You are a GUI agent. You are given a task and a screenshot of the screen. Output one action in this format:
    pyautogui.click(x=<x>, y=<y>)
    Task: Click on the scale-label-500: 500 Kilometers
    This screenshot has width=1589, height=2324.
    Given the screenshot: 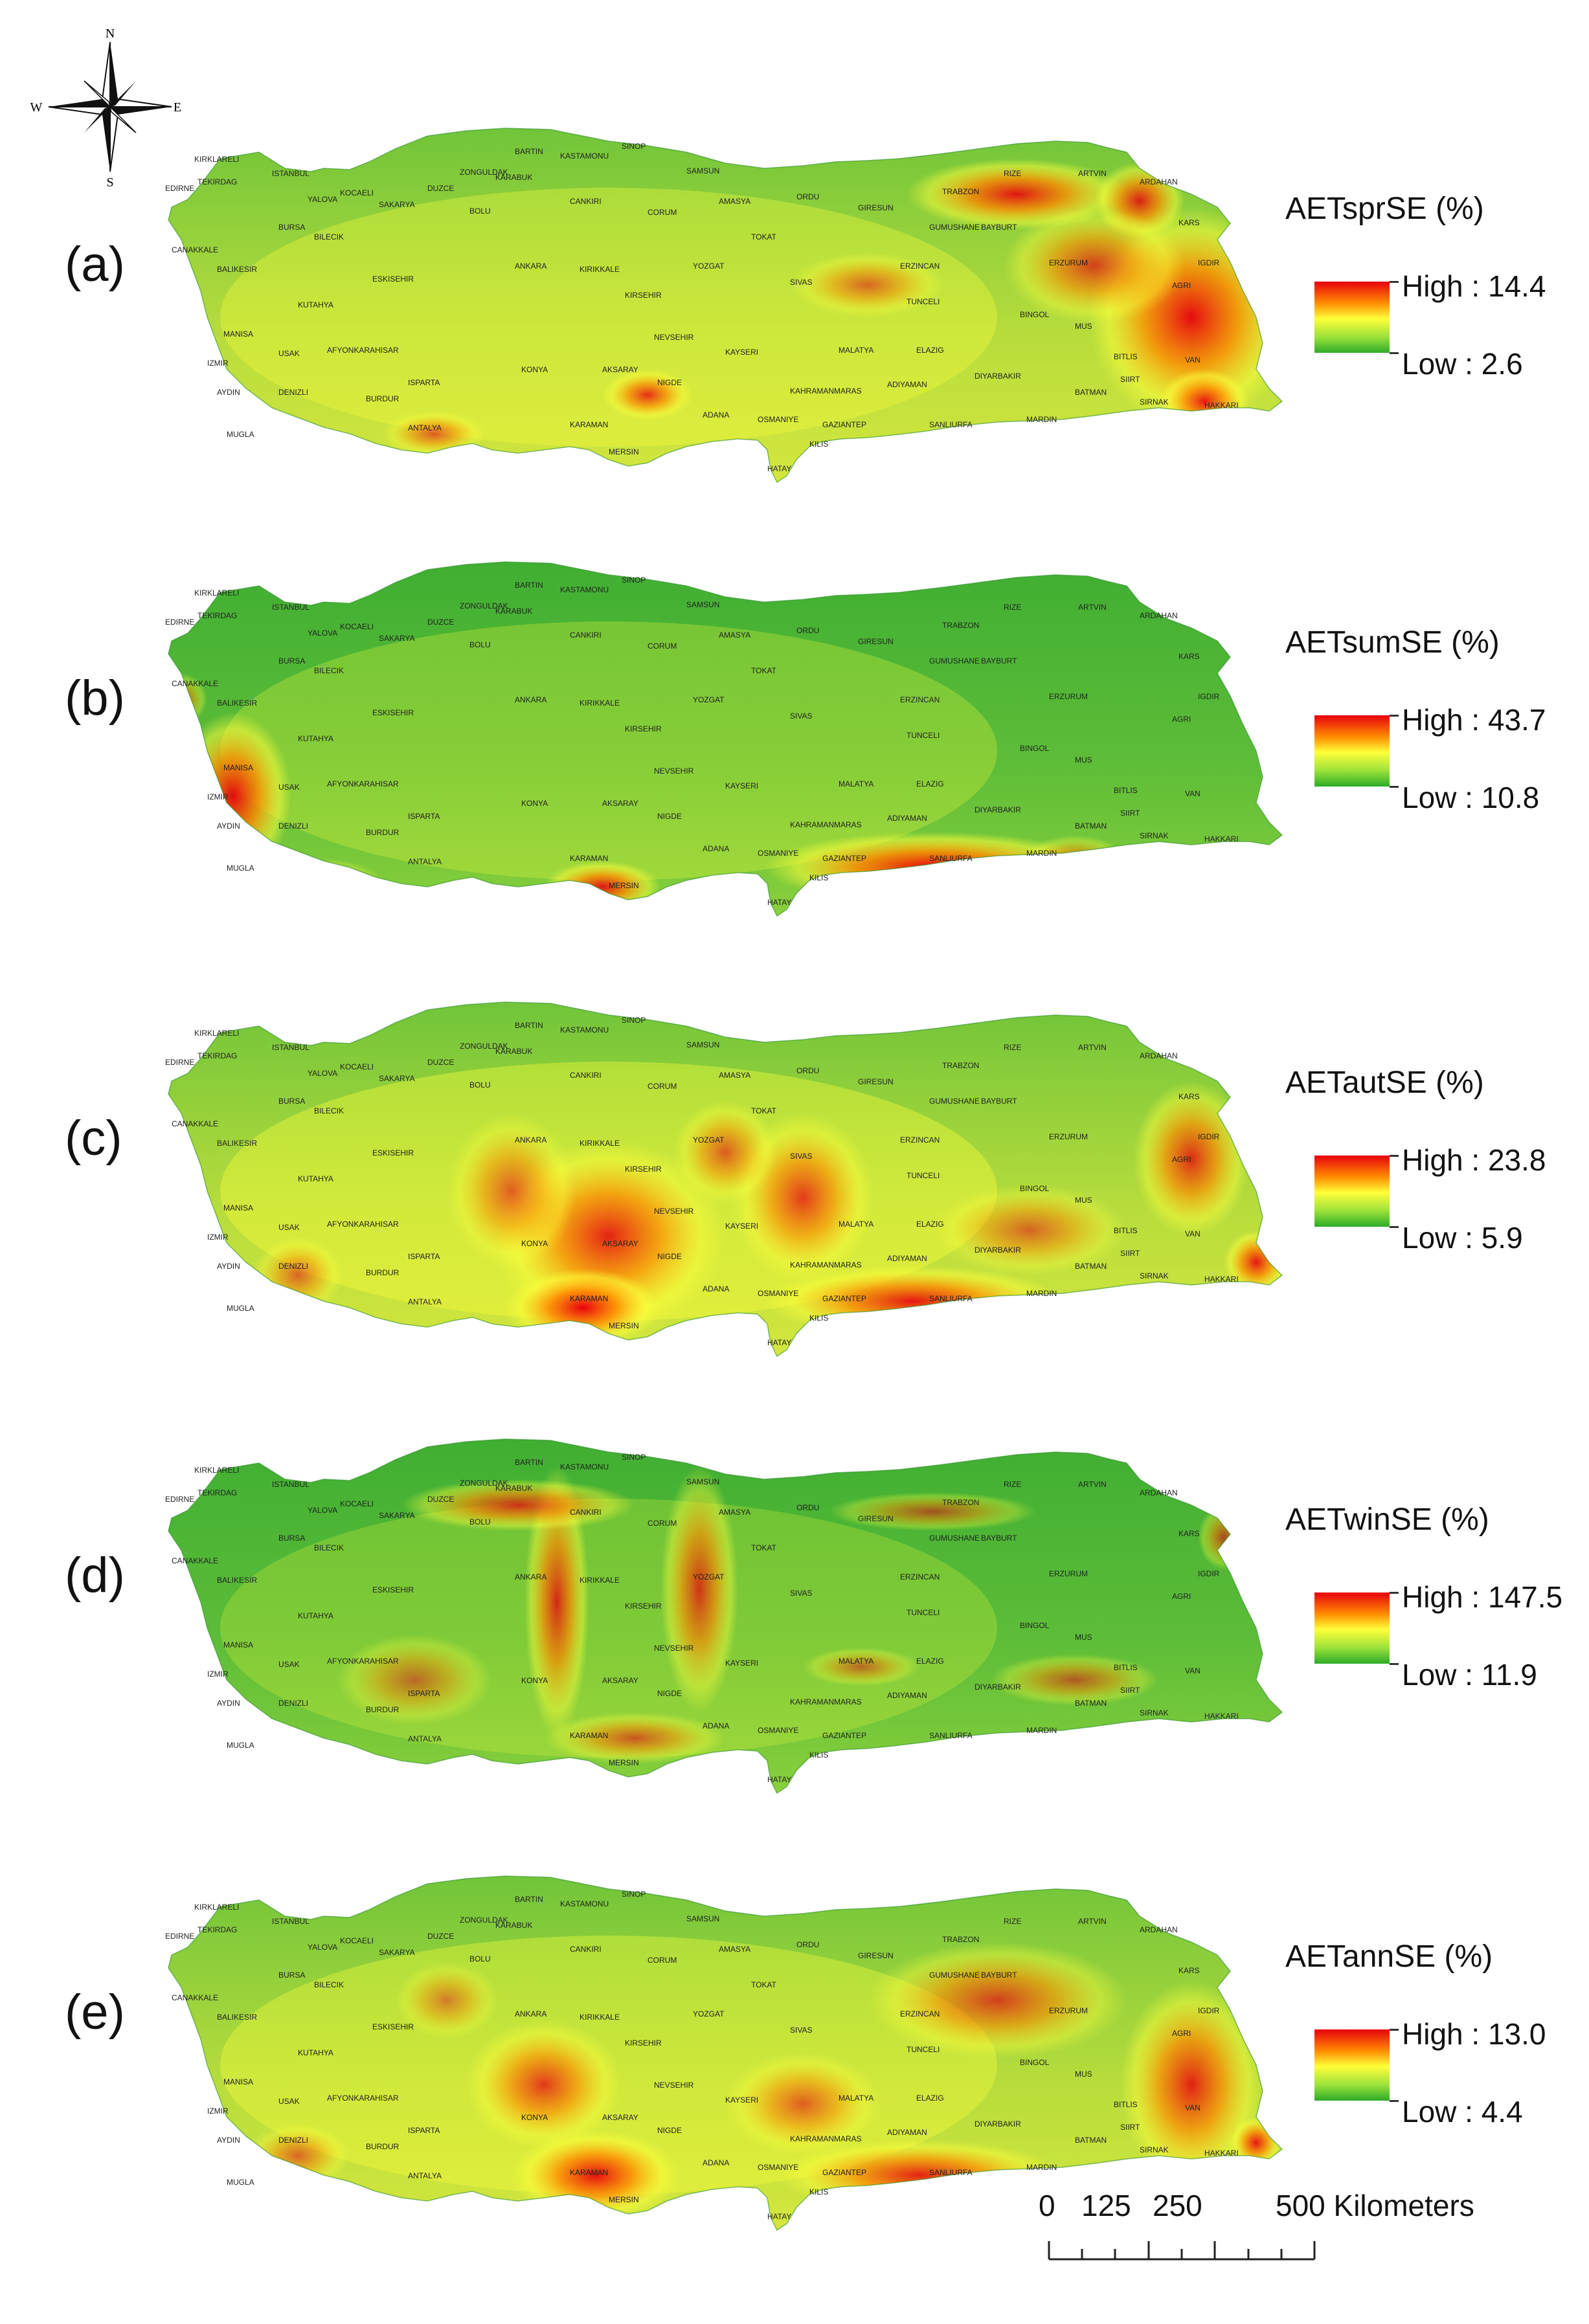 What is the action you would take?
    pyautogui.click(x=1375, y=2205)
    